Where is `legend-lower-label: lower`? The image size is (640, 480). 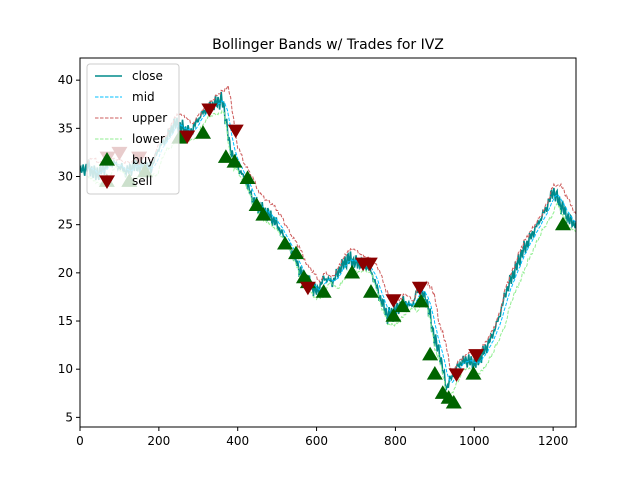 legend-lower-label: lower is located at coordinates (148, 139).